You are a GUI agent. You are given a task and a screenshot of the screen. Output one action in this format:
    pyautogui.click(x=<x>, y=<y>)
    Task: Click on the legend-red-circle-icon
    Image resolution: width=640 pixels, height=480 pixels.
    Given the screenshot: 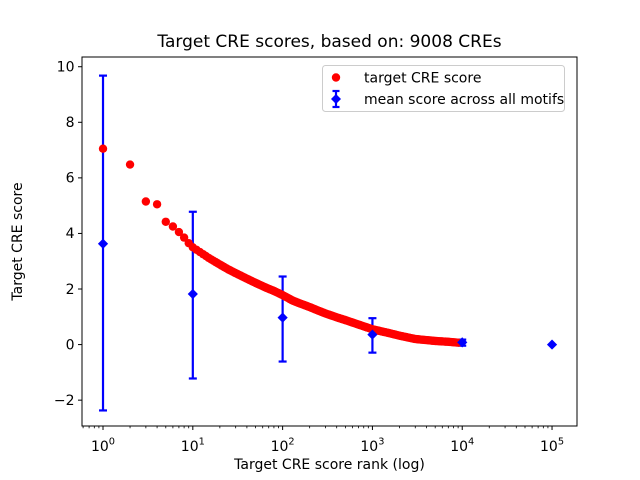 What is the action you would take?
    pyautogui.click(x=336, y=77)
    